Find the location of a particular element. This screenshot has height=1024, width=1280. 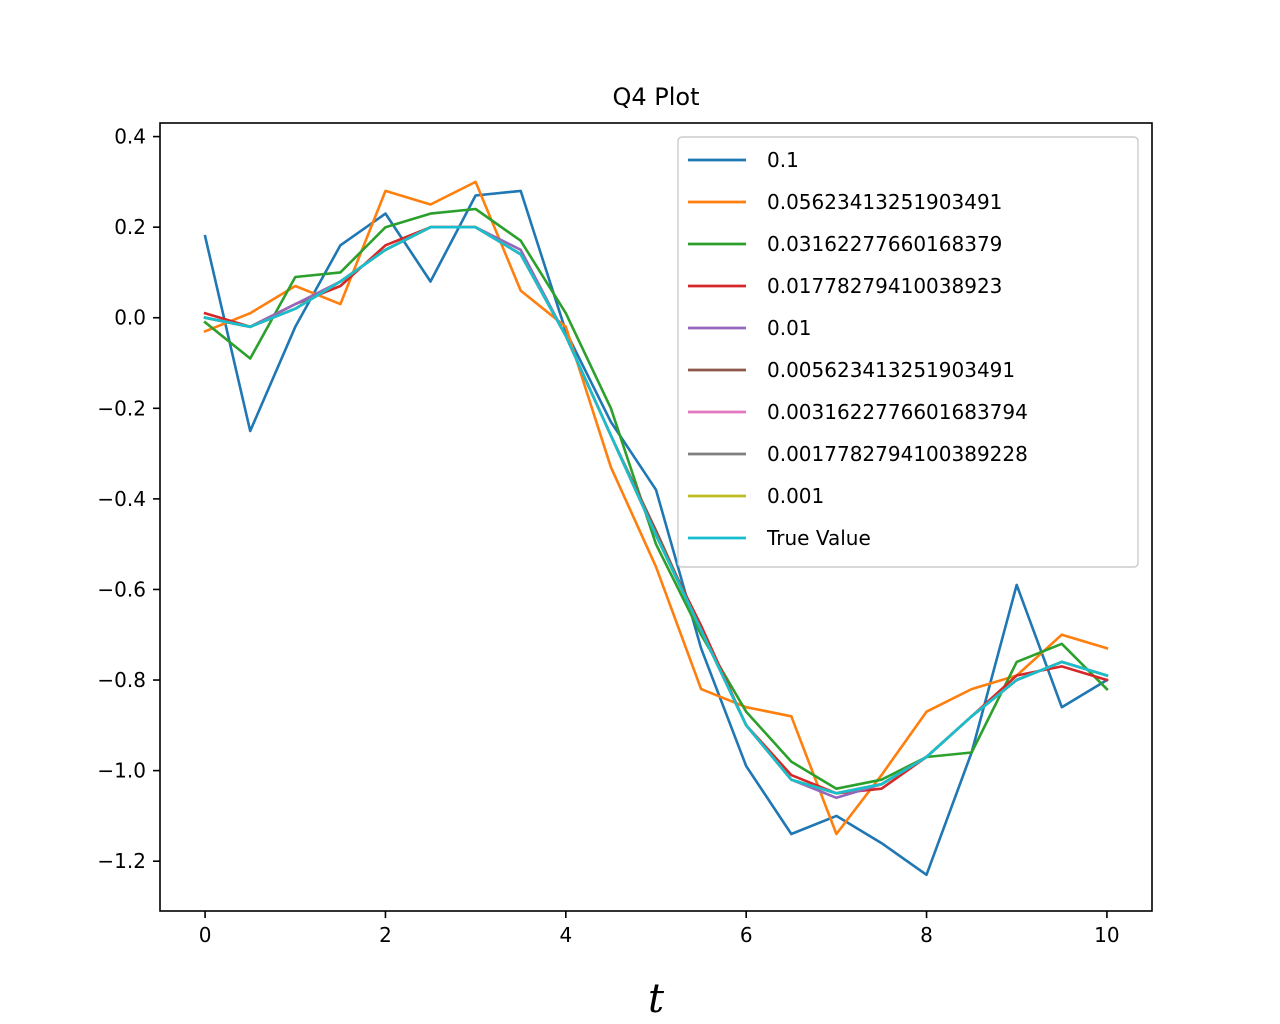

legend-label-1: 0.05623413251903491 is located at coordinates (884, 202).